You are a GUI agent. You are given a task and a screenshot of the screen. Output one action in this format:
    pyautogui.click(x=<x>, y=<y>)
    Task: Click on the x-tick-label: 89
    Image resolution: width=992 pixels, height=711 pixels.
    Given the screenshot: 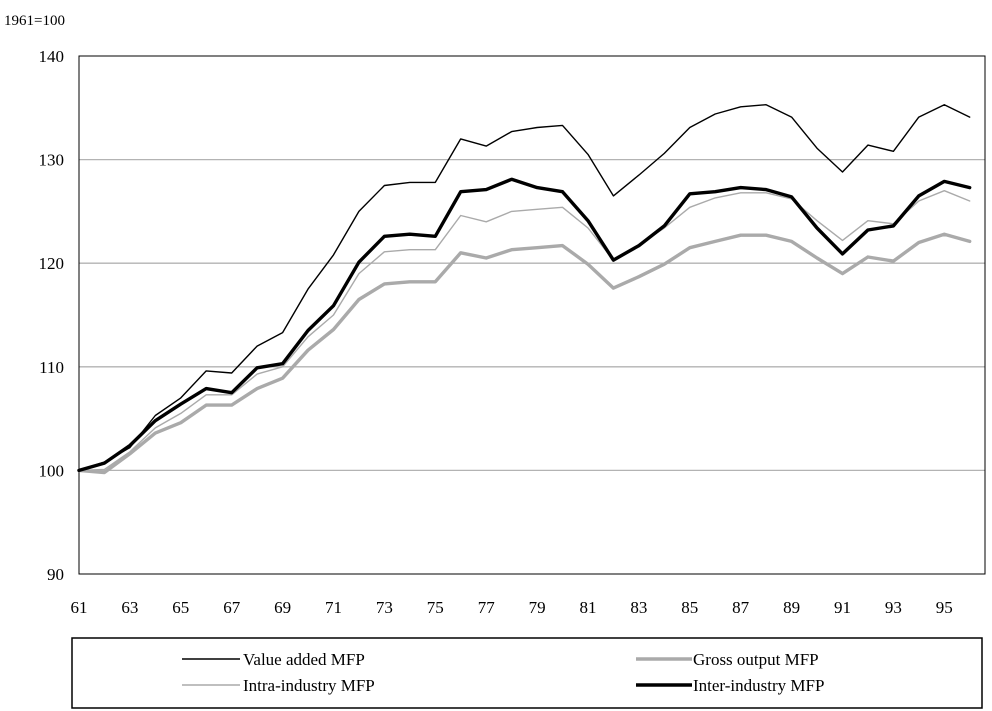 What is the action you would take?
    pyautogui.click(x=791, y=607)
    